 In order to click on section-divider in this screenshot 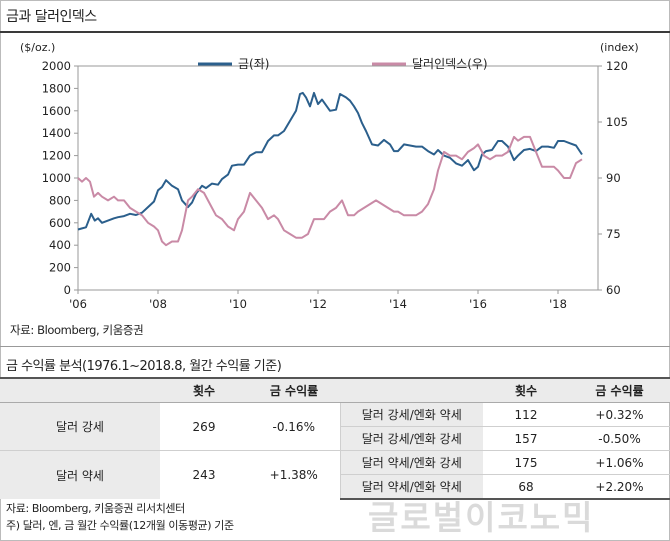, I will do `click(335, 346)`.